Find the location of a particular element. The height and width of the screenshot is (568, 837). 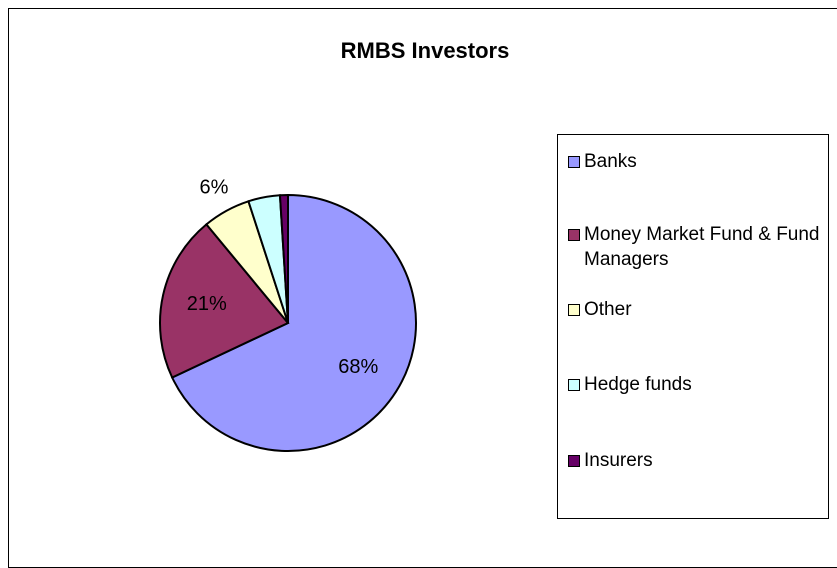

legend-label: Other is located at coordinates (608, 309).